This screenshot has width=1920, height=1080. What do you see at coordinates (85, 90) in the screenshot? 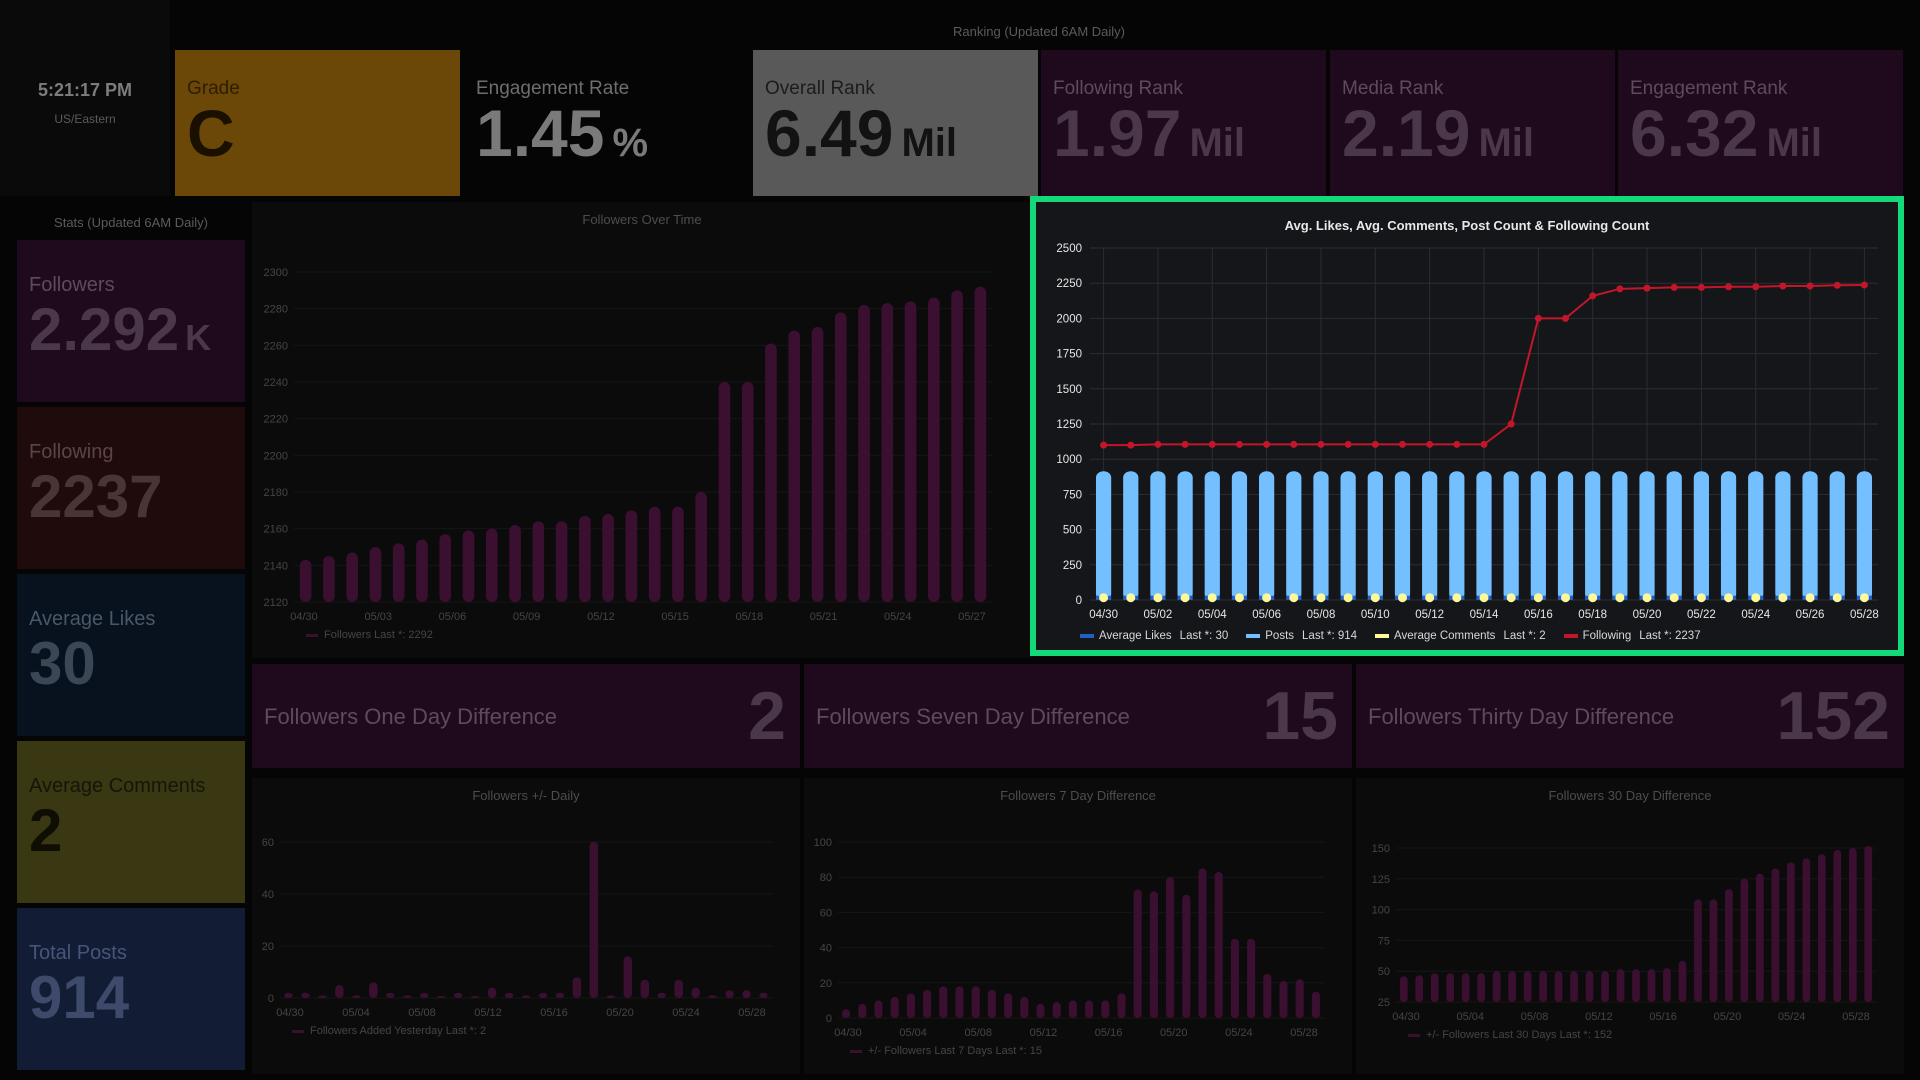
I see `clock-time: 5:21:17 PM` at bounding box center [85, 90].